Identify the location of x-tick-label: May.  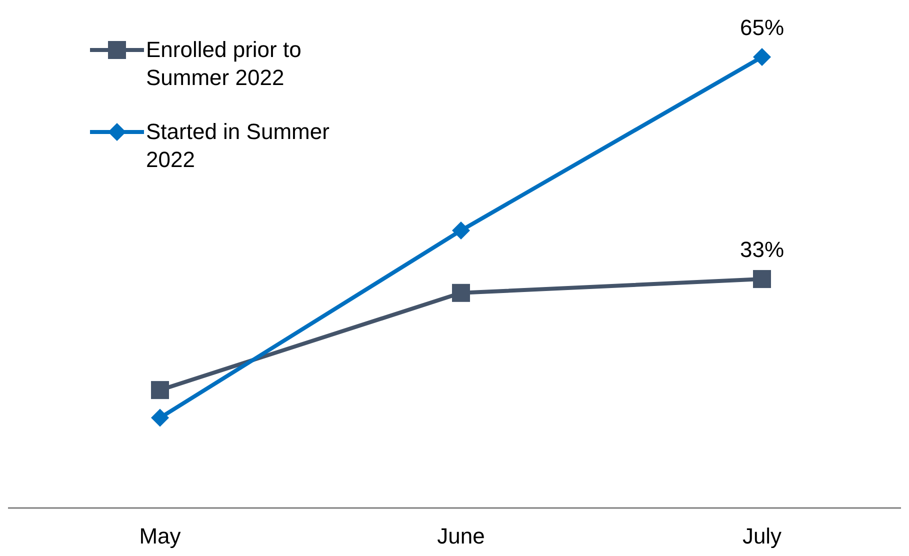
(160, 536).